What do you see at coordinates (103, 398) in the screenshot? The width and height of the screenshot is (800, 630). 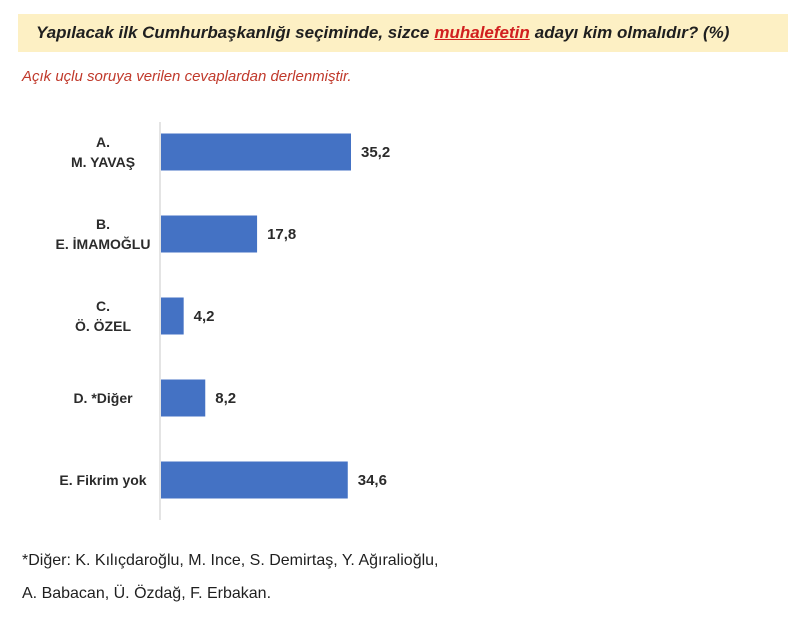 I see `category-label-3: D. *Diğer` at bounding box center [103, 398].